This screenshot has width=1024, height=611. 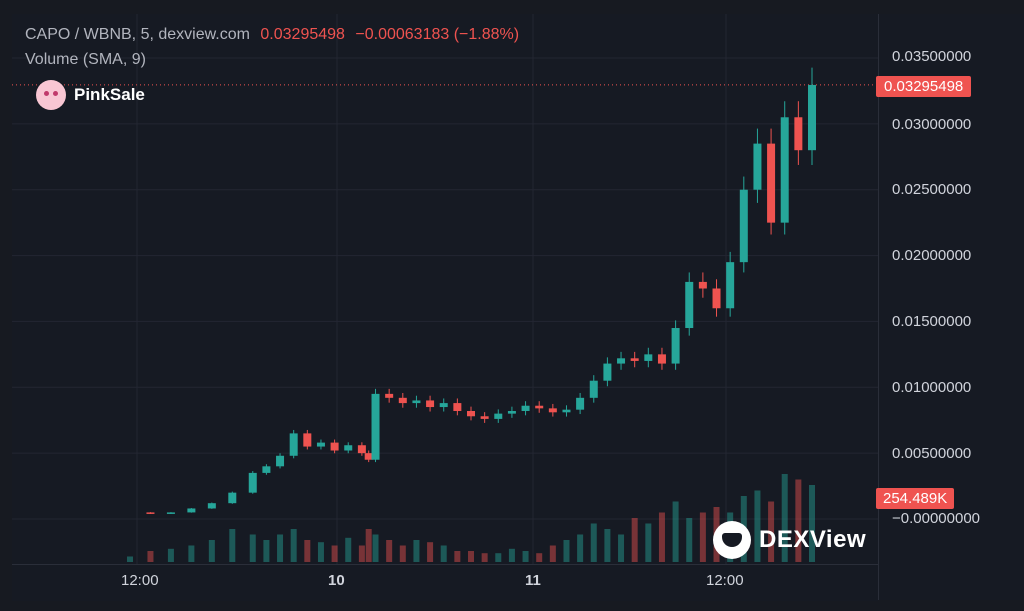 What do you see at coordinates (932, 453) in the screenshot?
I see `y-tick-label: 0.00500000` at bounding box center [932, 453].